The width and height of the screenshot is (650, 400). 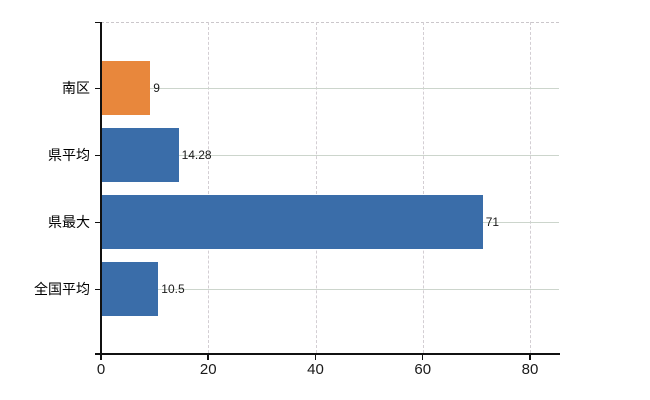 I want to click on category-label: 県最大, so click(x=69, y=222).